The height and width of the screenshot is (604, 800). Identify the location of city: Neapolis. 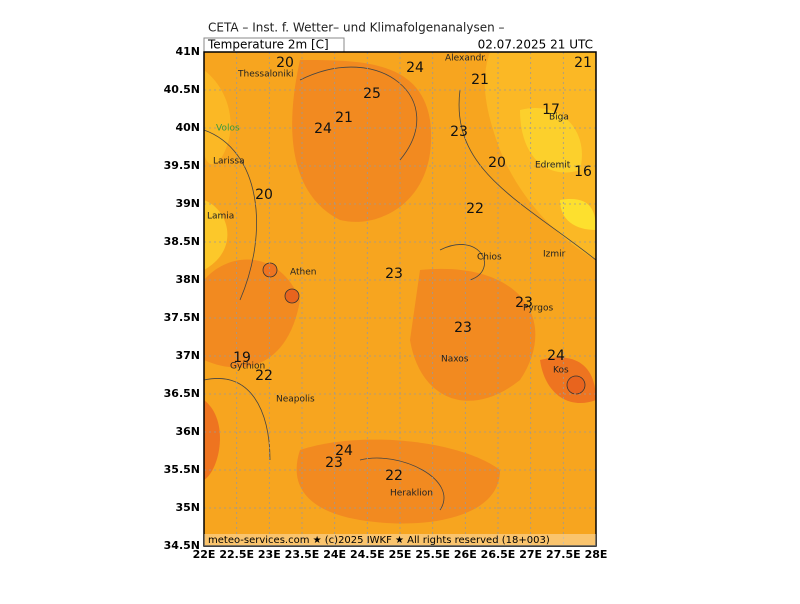
(295, 400).